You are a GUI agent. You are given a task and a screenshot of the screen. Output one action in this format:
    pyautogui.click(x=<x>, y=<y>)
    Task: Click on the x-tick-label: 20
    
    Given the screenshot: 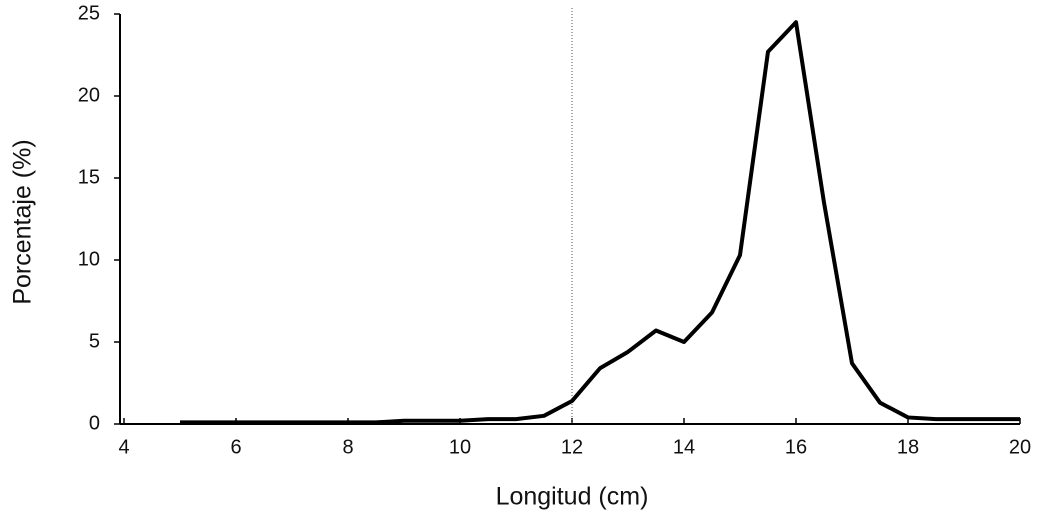 What is the action you would take?
    pyautogui.click(x=1020, y=447)
    